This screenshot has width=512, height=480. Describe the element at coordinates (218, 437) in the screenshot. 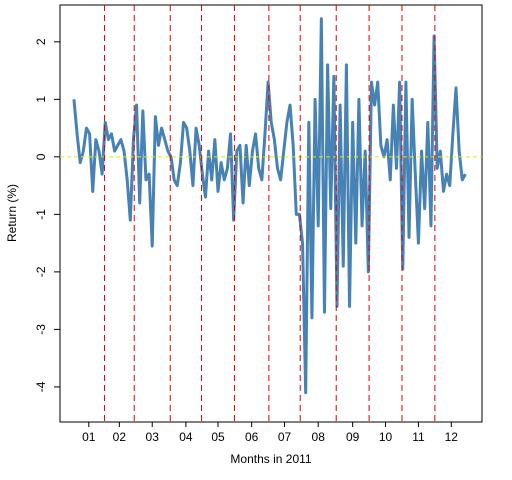

I see `x-tick-label: 05` at that location.